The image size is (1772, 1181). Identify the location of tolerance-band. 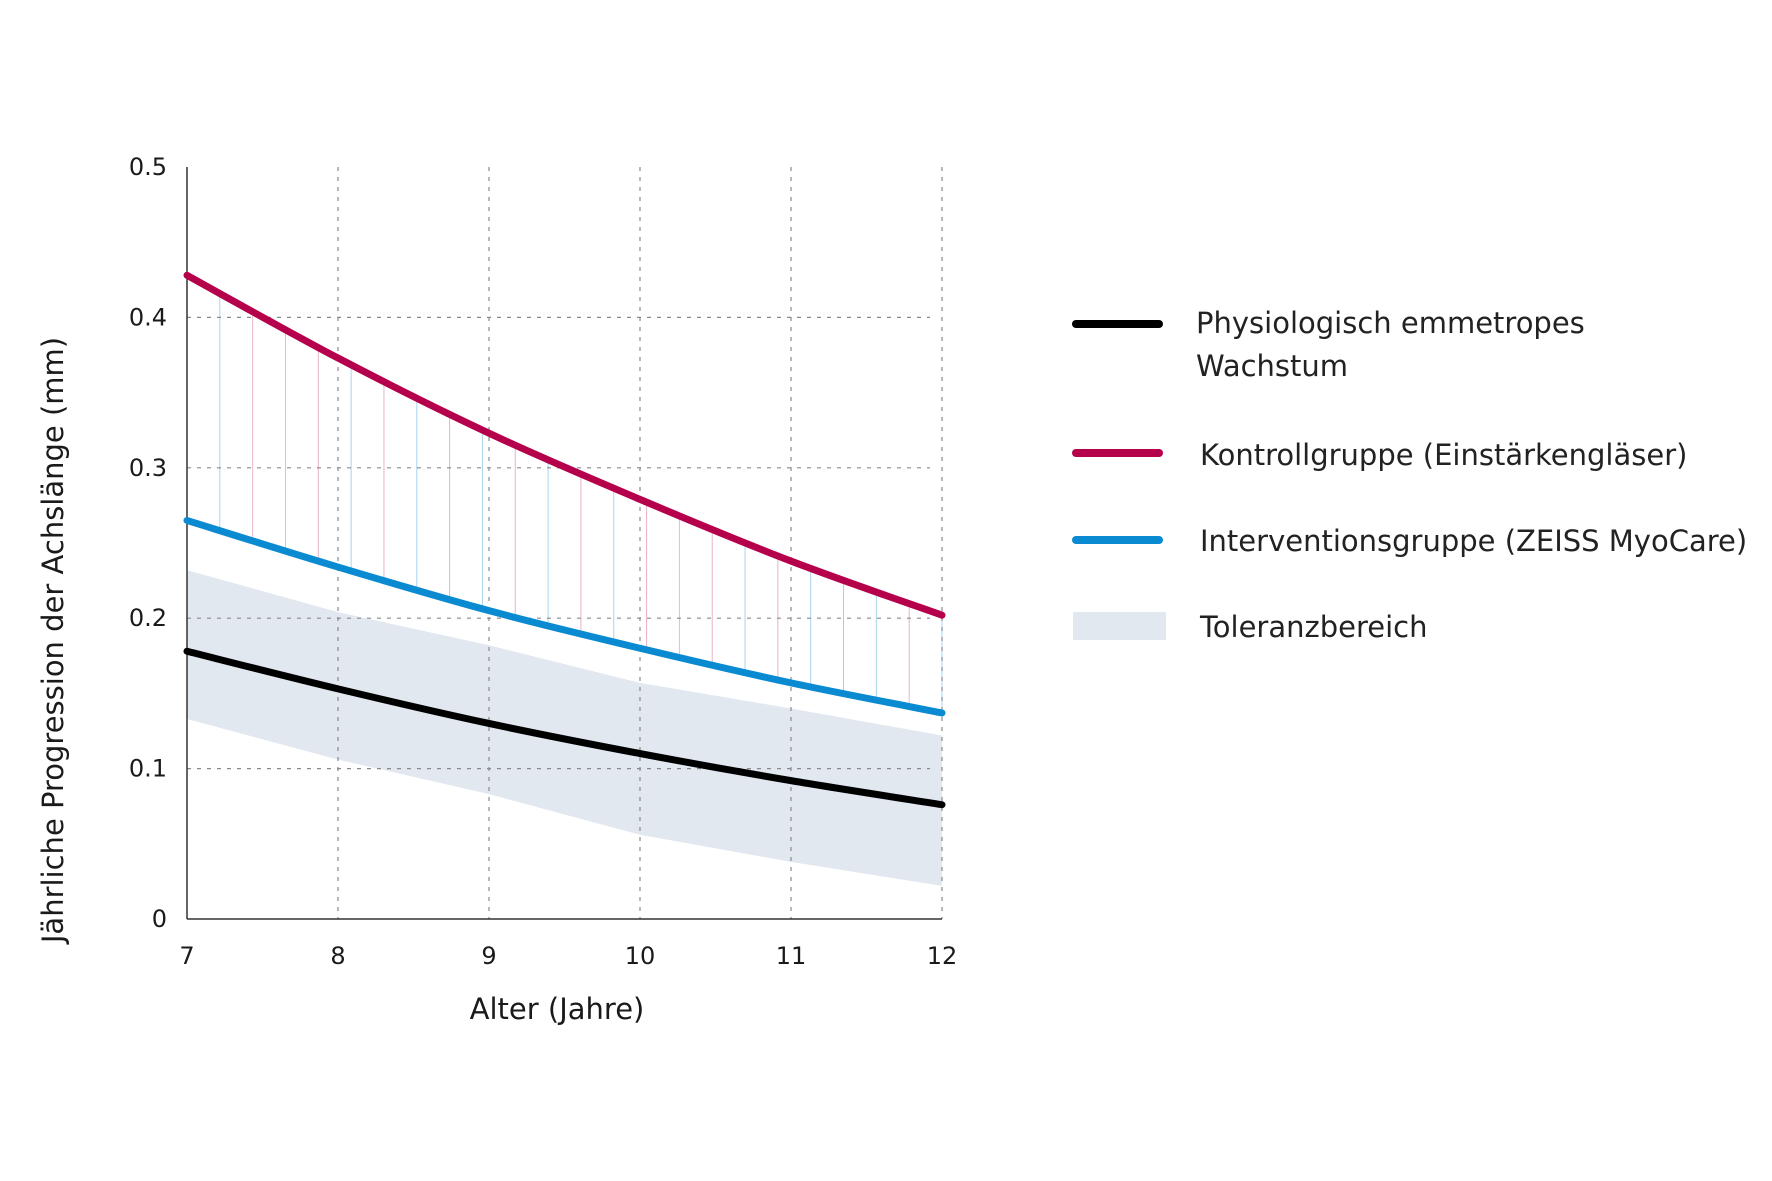
(564, 728).